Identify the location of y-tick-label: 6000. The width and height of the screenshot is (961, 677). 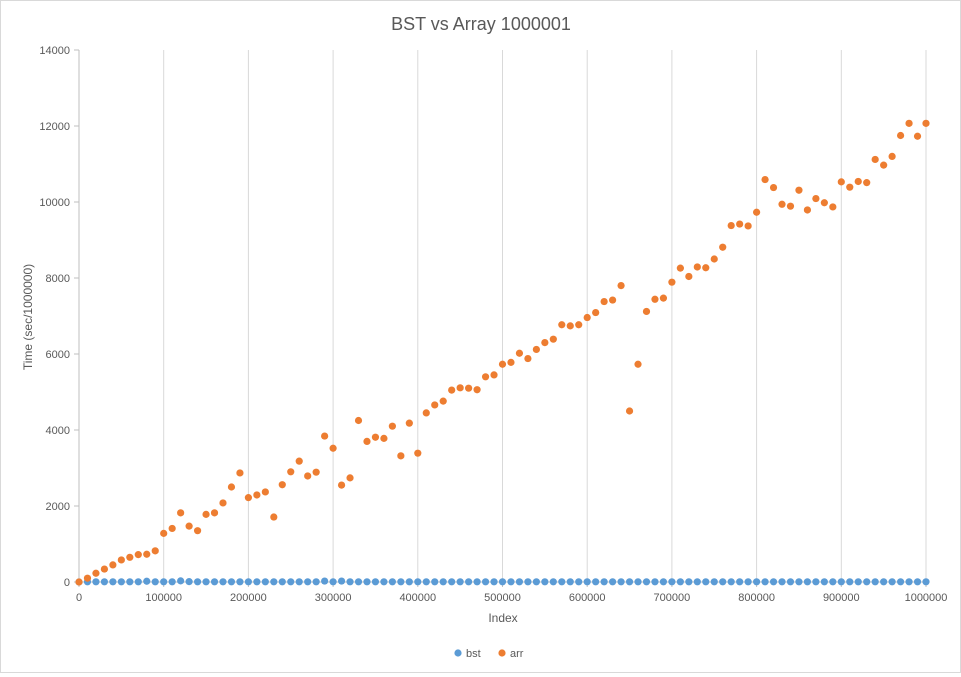
(58, 355).